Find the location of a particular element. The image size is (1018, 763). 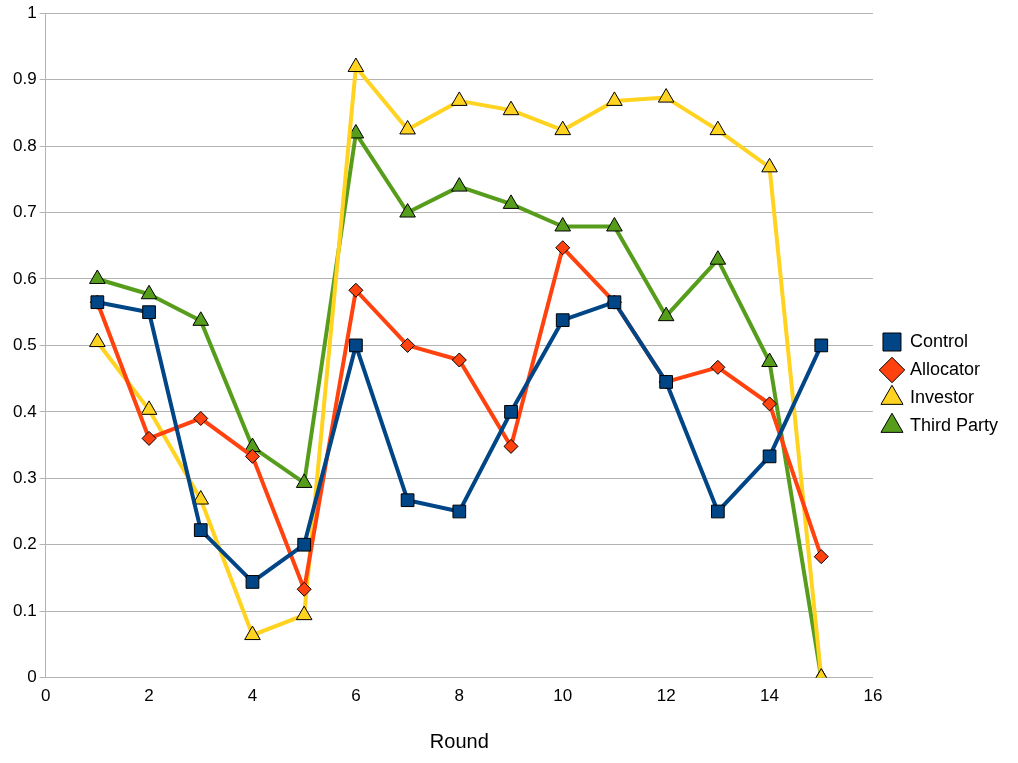

y-tick-label: 0.5 is located at coordinates (24, 345).